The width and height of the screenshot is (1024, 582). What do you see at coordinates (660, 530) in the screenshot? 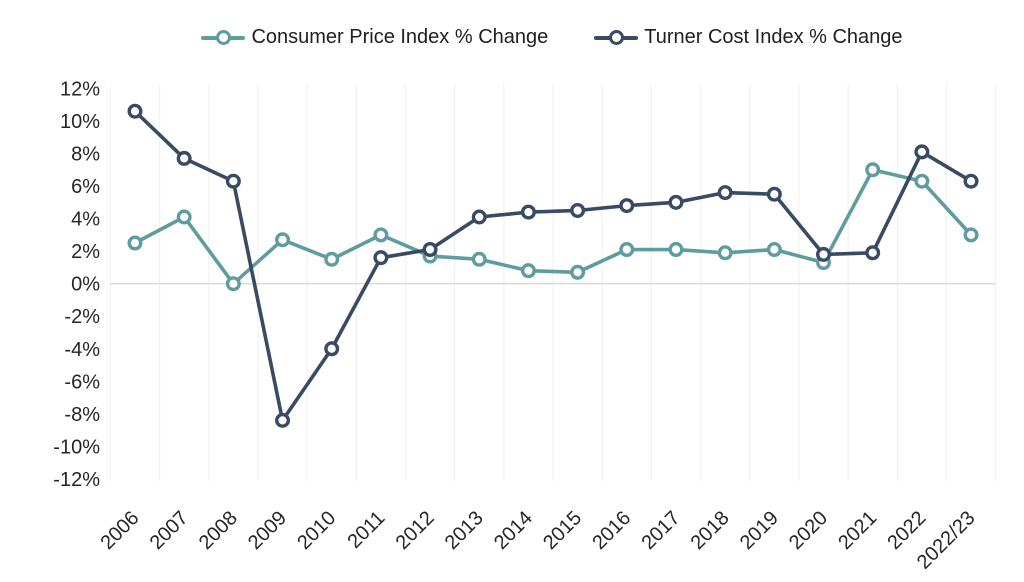
I see `x-axis-tick-label: 2017` at bounding box center [660, 530].